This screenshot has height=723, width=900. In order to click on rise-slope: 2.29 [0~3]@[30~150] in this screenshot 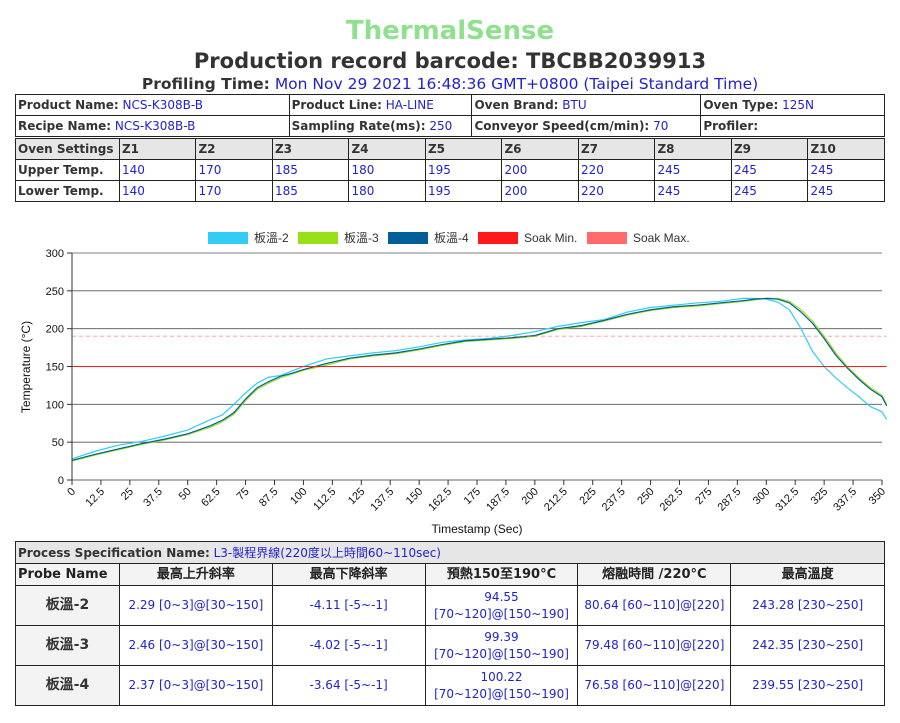, I will do `click(195, 605)`.